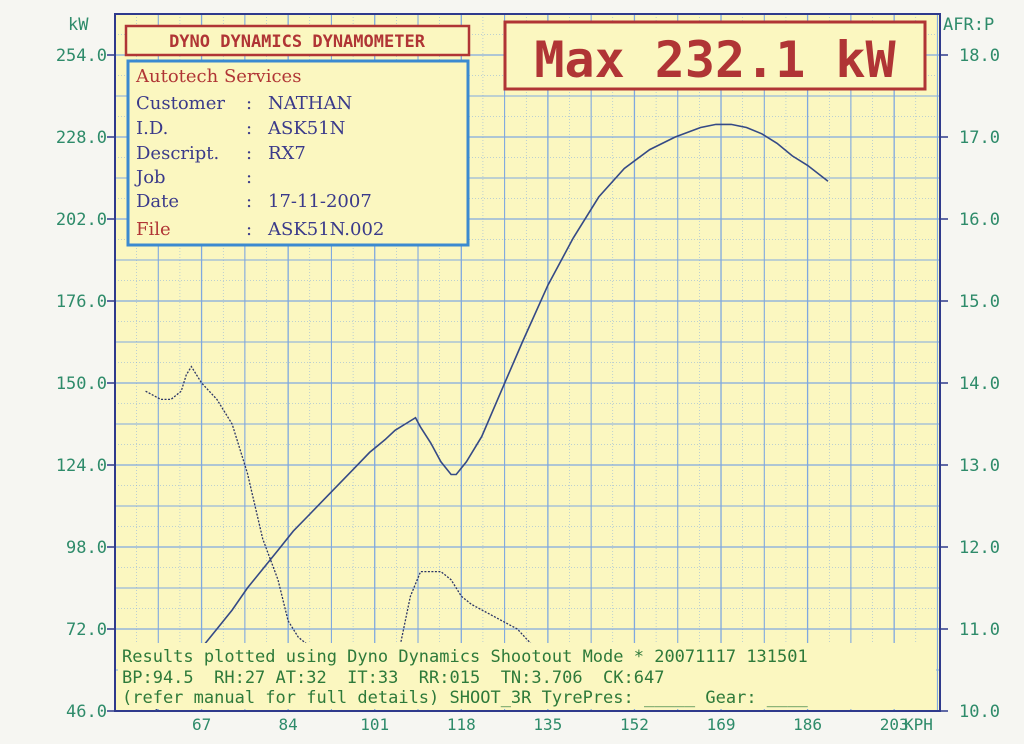  What do you see at coordinates (177, 153) in the screenshot?
I see `info-label-descript: Descript.` at bounding box center [177, 153].